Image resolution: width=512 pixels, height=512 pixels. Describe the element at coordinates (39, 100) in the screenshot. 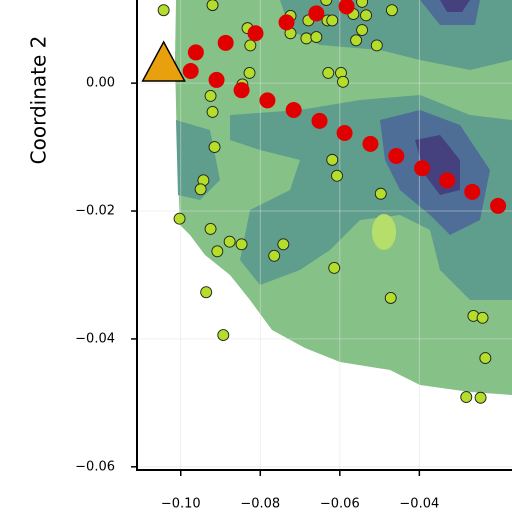

I see `y-axis-label: Coordinate 2` at that location.